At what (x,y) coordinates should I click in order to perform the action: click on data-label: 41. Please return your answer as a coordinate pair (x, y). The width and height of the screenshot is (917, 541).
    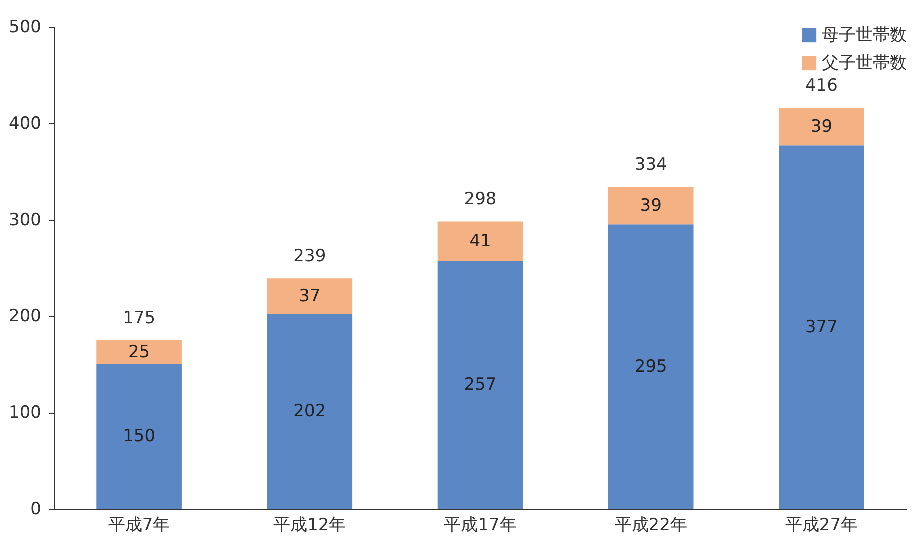
    Looking at the image, I should click on (481, 241).